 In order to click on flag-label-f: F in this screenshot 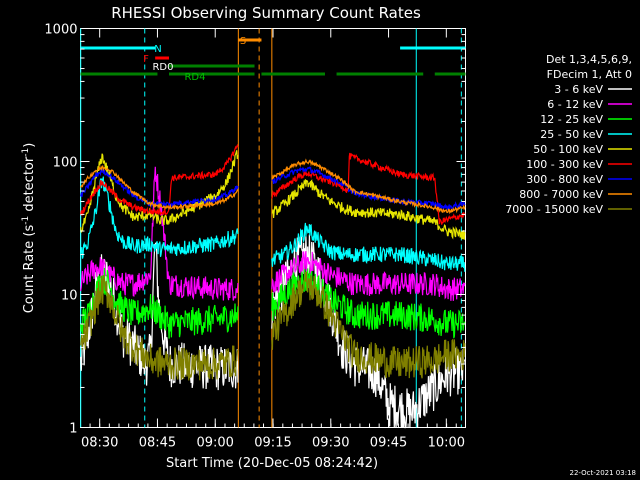, I will do `click(146, 59)`.